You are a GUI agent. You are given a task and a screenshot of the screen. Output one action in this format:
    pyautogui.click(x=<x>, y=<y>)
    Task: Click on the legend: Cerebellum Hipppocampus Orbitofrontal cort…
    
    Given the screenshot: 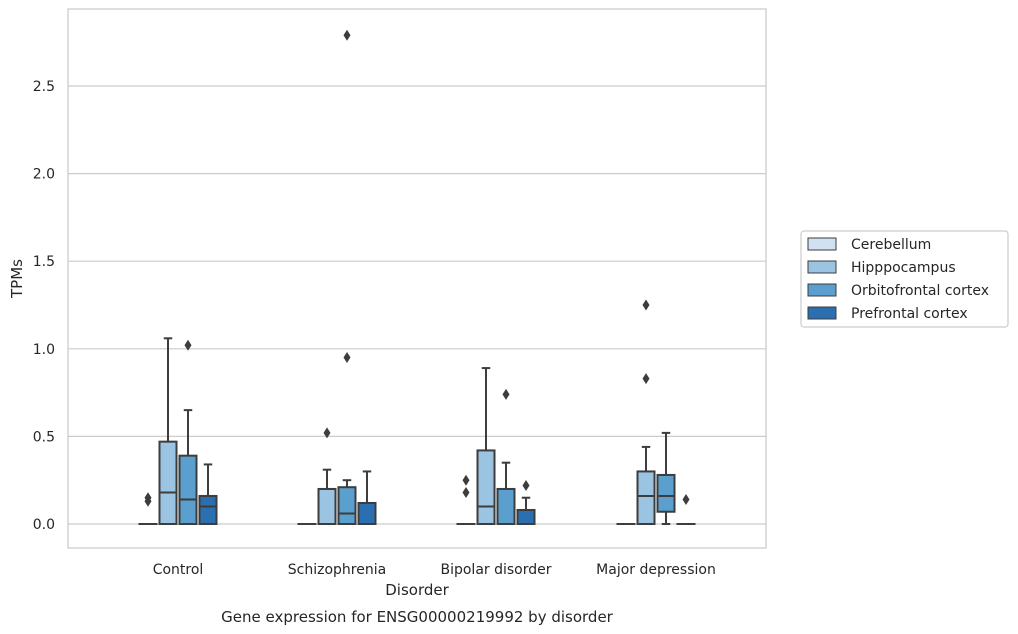 What is the action you would take?
    pyautogui.click(x=904, y=279)
    